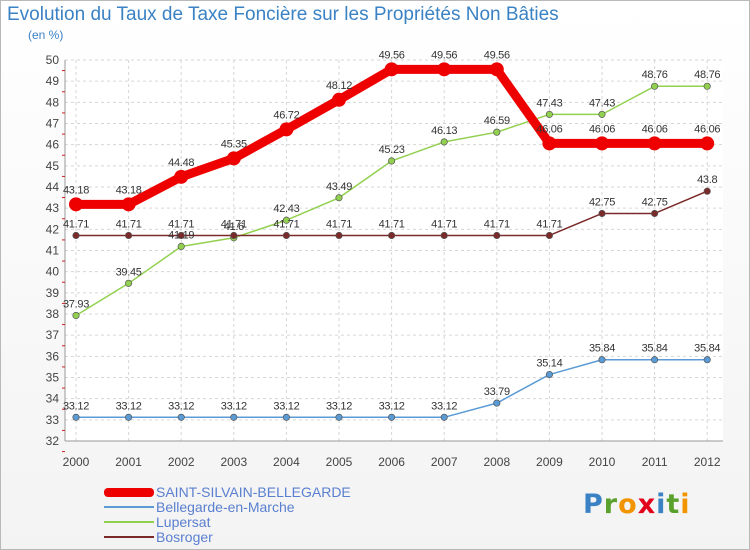 The image size is (750, 550). Describe the element at coordinates (53, 145) in the screenshot. I see `y-tick-label: 46` at that location.